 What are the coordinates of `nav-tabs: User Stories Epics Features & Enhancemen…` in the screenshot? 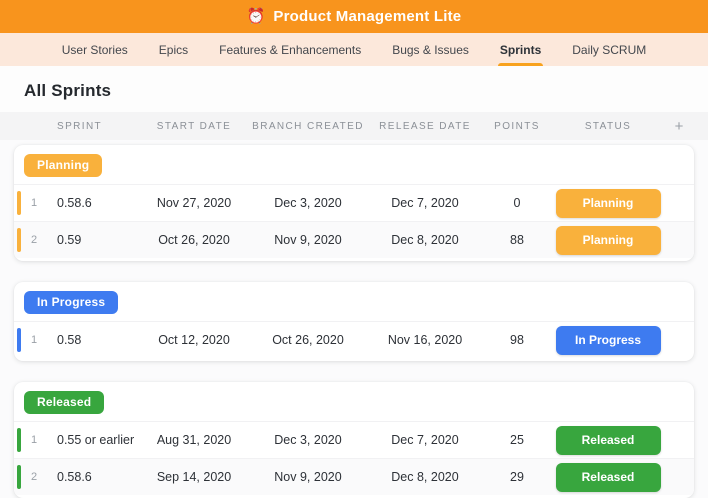 It's located at (354, 49).